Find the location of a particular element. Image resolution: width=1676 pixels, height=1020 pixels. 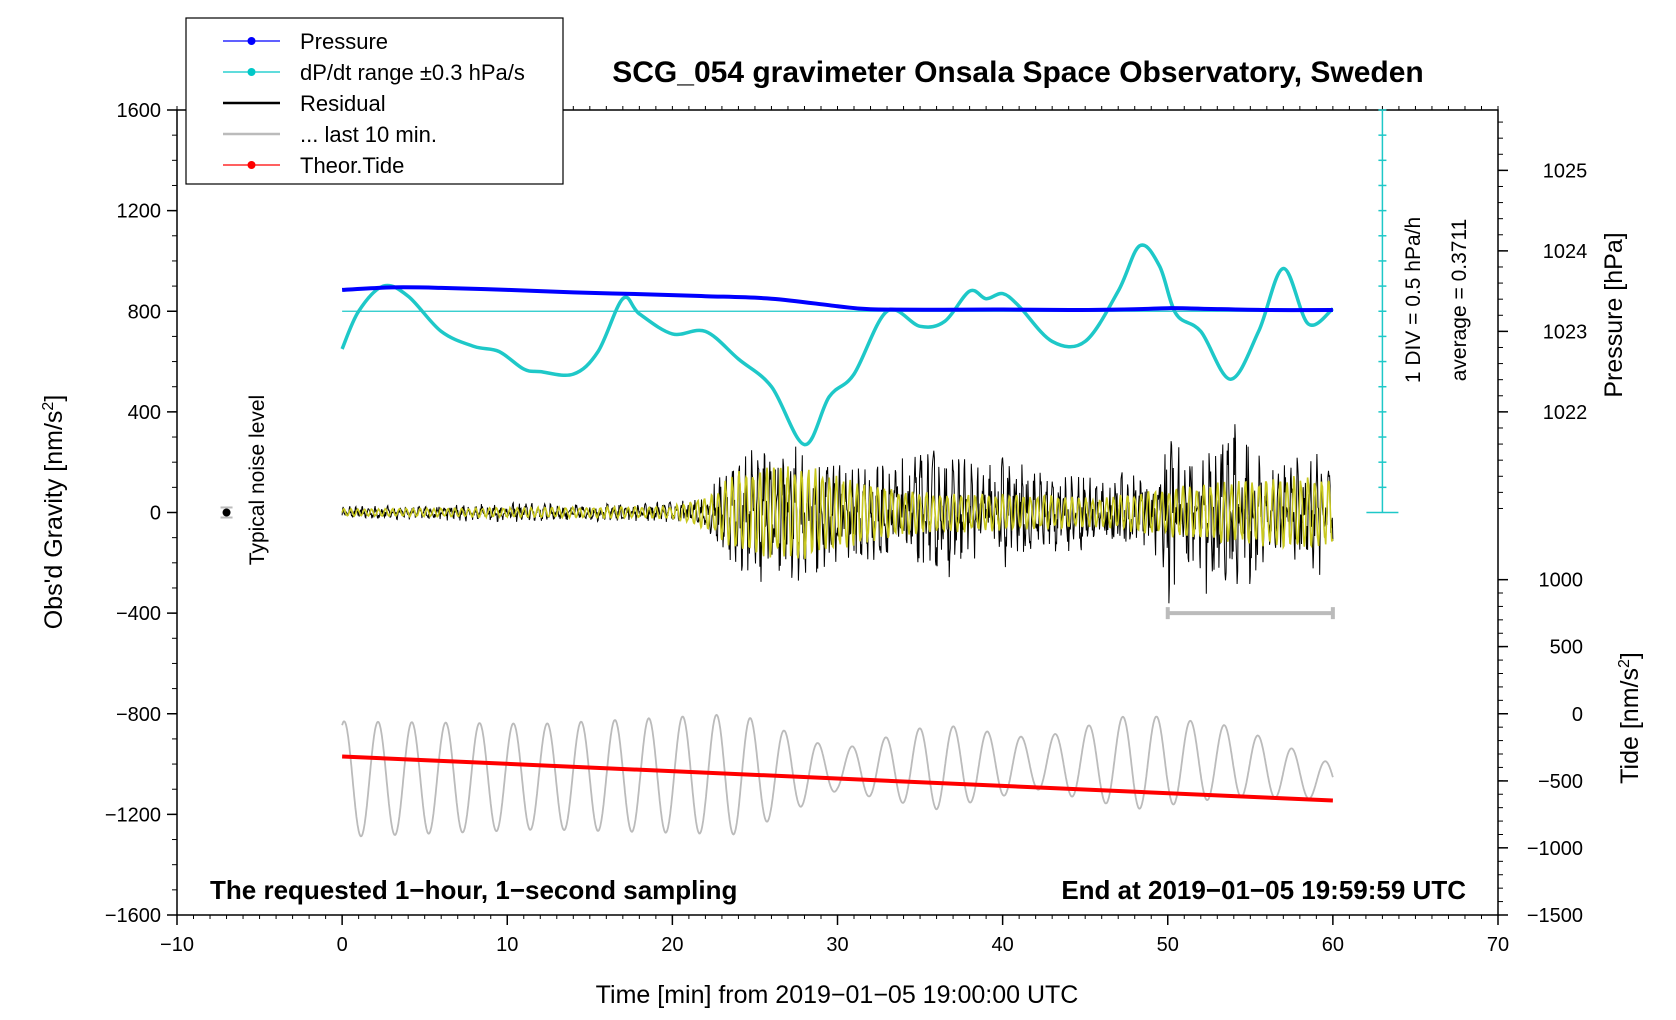

y-tick-label: −400 is located at coordinates (138, 614).